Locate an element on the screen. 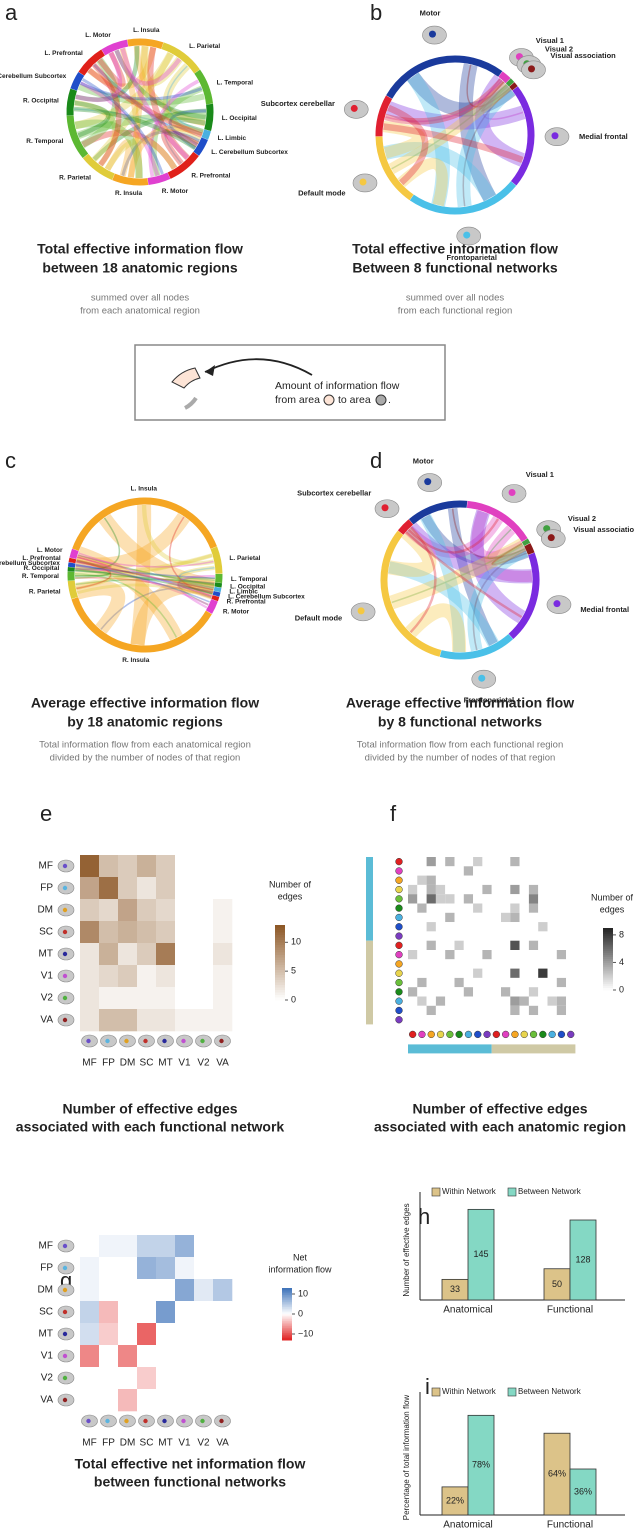 The height and width of the screenshot is (1529, 634). x-tick-label: Functional is located at coordinates (570, 1310).